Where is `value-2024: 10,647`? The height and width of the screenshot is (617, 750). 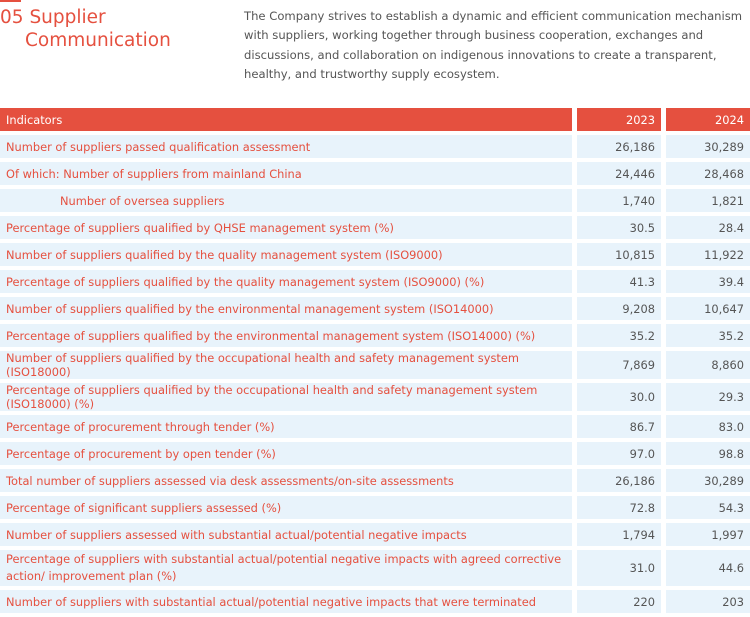 value-2024: 10,647 is located at coordinates (708, 308).